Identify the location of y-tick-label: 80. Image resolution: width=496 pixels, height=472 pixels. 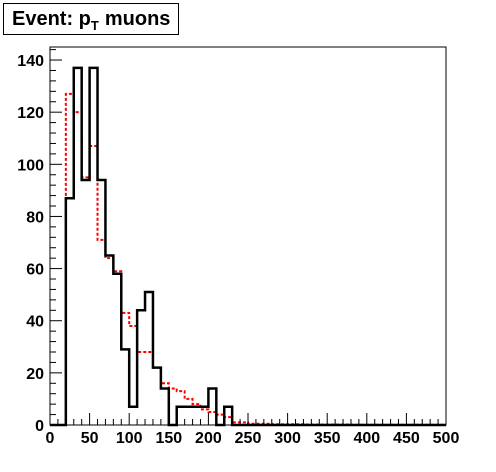
(35, 217).